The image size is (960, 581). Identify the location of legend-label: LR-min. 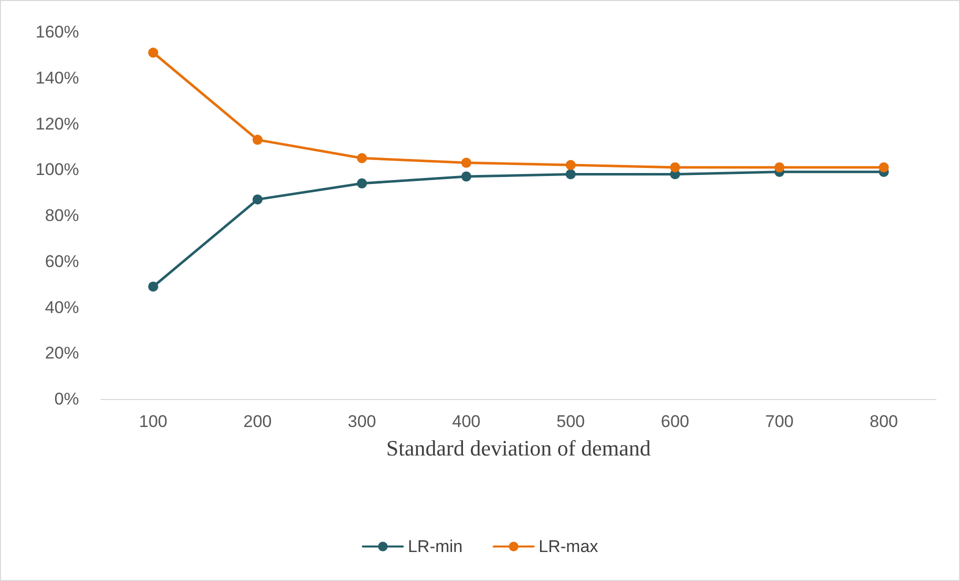
(435, 546).